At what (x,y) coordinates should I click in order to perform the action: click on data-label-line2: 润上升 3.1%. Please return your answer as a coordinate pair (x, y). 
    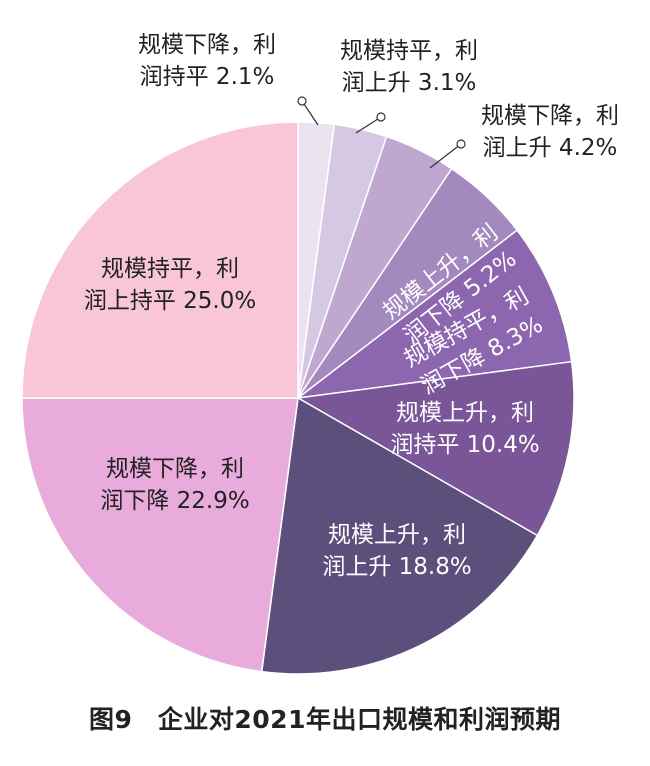
    Looking at the image, I should click on (409, 83).